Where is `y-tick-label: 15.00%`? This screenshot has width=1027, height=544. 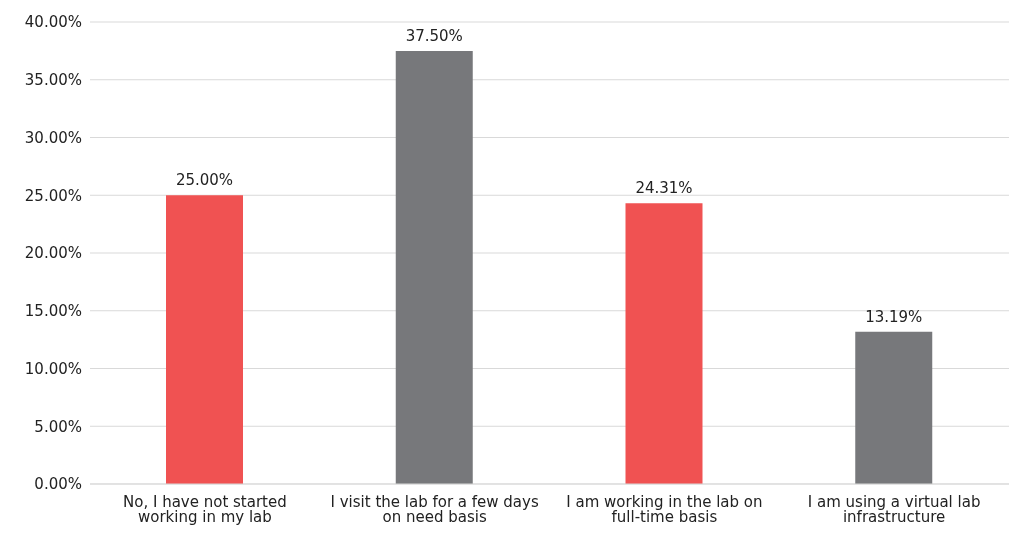
y-tick-label: 15.00% is located at coordinates (53, 311).